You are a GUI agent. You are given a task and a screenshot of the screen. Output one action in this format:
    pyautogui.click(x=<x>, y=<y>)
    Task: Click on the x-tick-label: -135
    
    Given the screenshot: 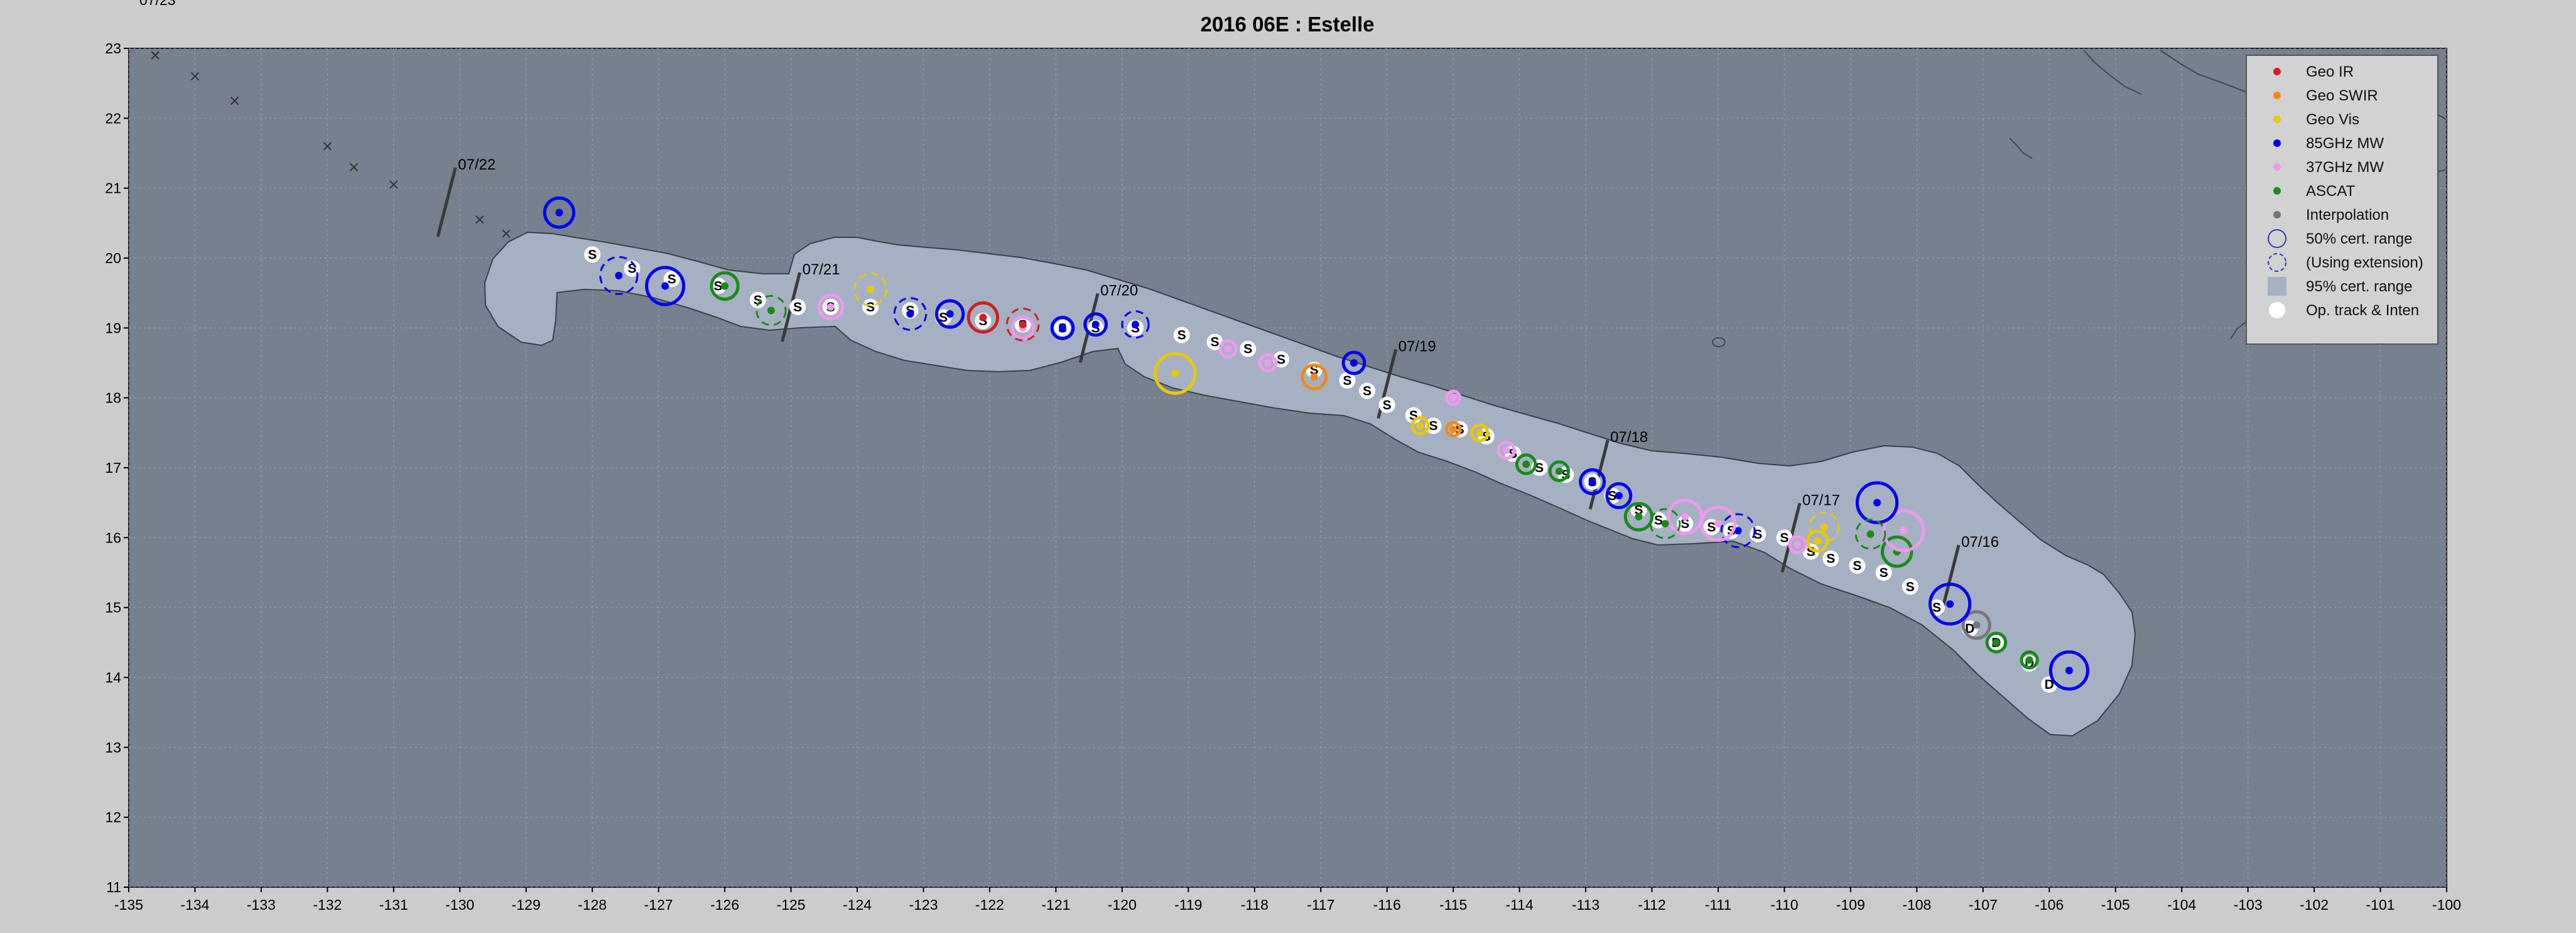 What is the action you would take?
    pyautogui.click(x=128, y=905)
    